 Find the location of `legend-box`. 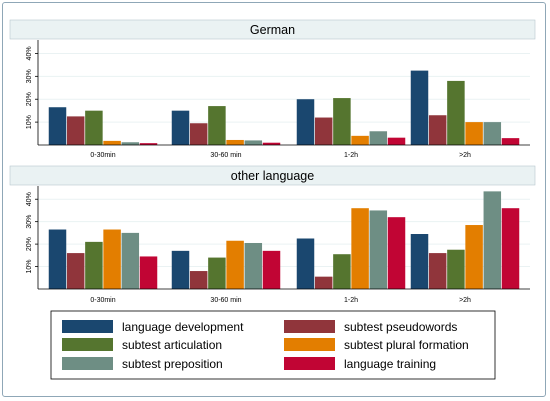

legend-box is located at coordinates (273, 345).